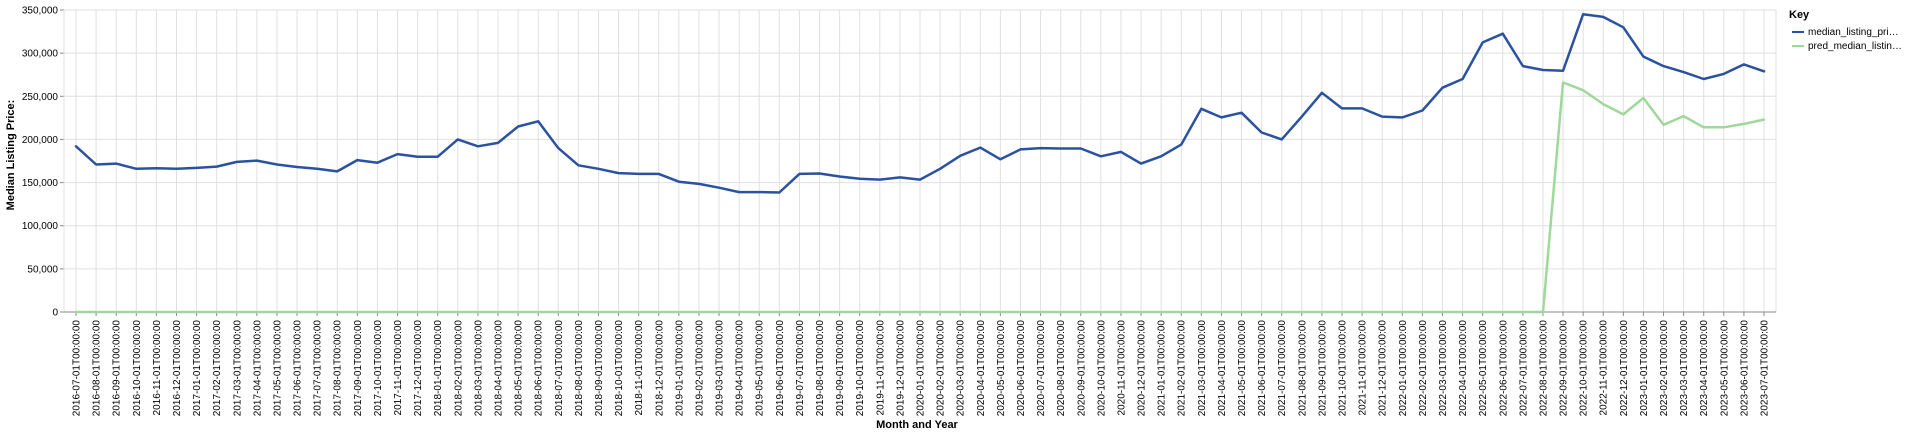  What do you see at coordinates (418, 368) in the screenshot?
I see `x-tick-label: 2017-12-01T00:00:00` at bounding box center [418, 368].